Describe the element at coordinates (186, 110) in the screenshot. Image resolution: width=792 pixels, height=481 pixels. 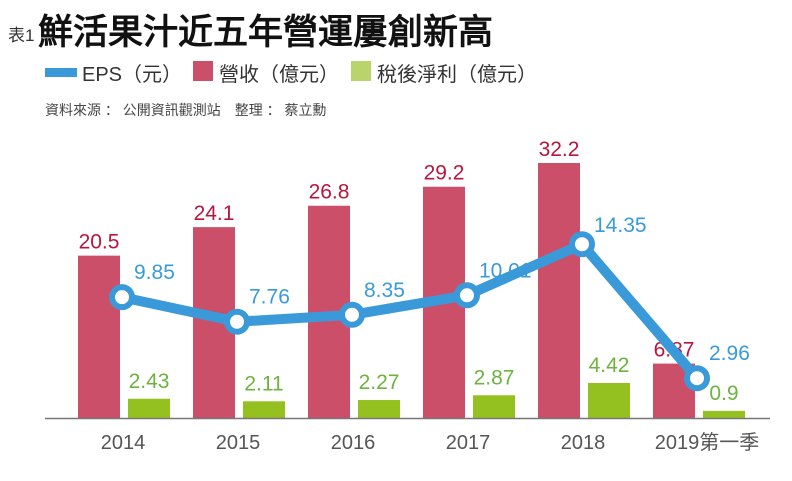
I see `source-note: 資料來源 ： 公開資訊觀測站 整理 ： 蔡立勳` at that location.